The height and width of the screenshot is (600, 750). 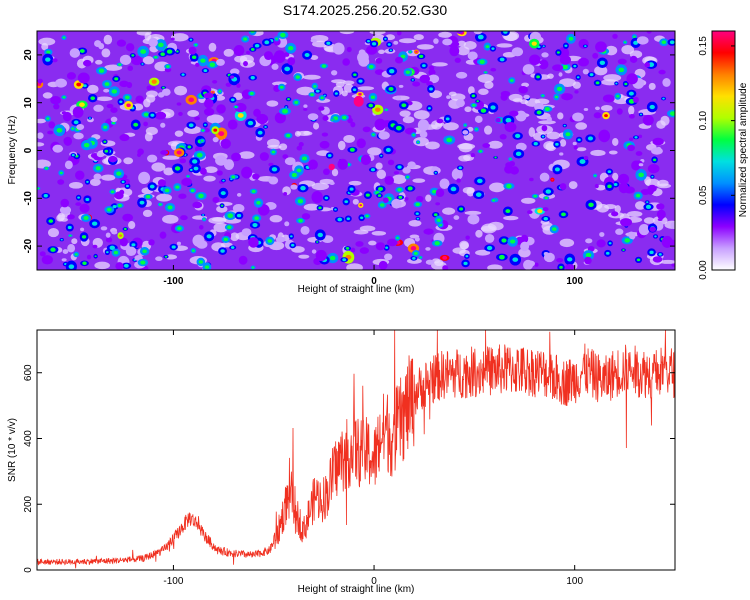 What do you see at coordinates (703, 195) in the screenshot?
I see `colorbar-tick-label: 0.05` at bounding box center [703, 195].